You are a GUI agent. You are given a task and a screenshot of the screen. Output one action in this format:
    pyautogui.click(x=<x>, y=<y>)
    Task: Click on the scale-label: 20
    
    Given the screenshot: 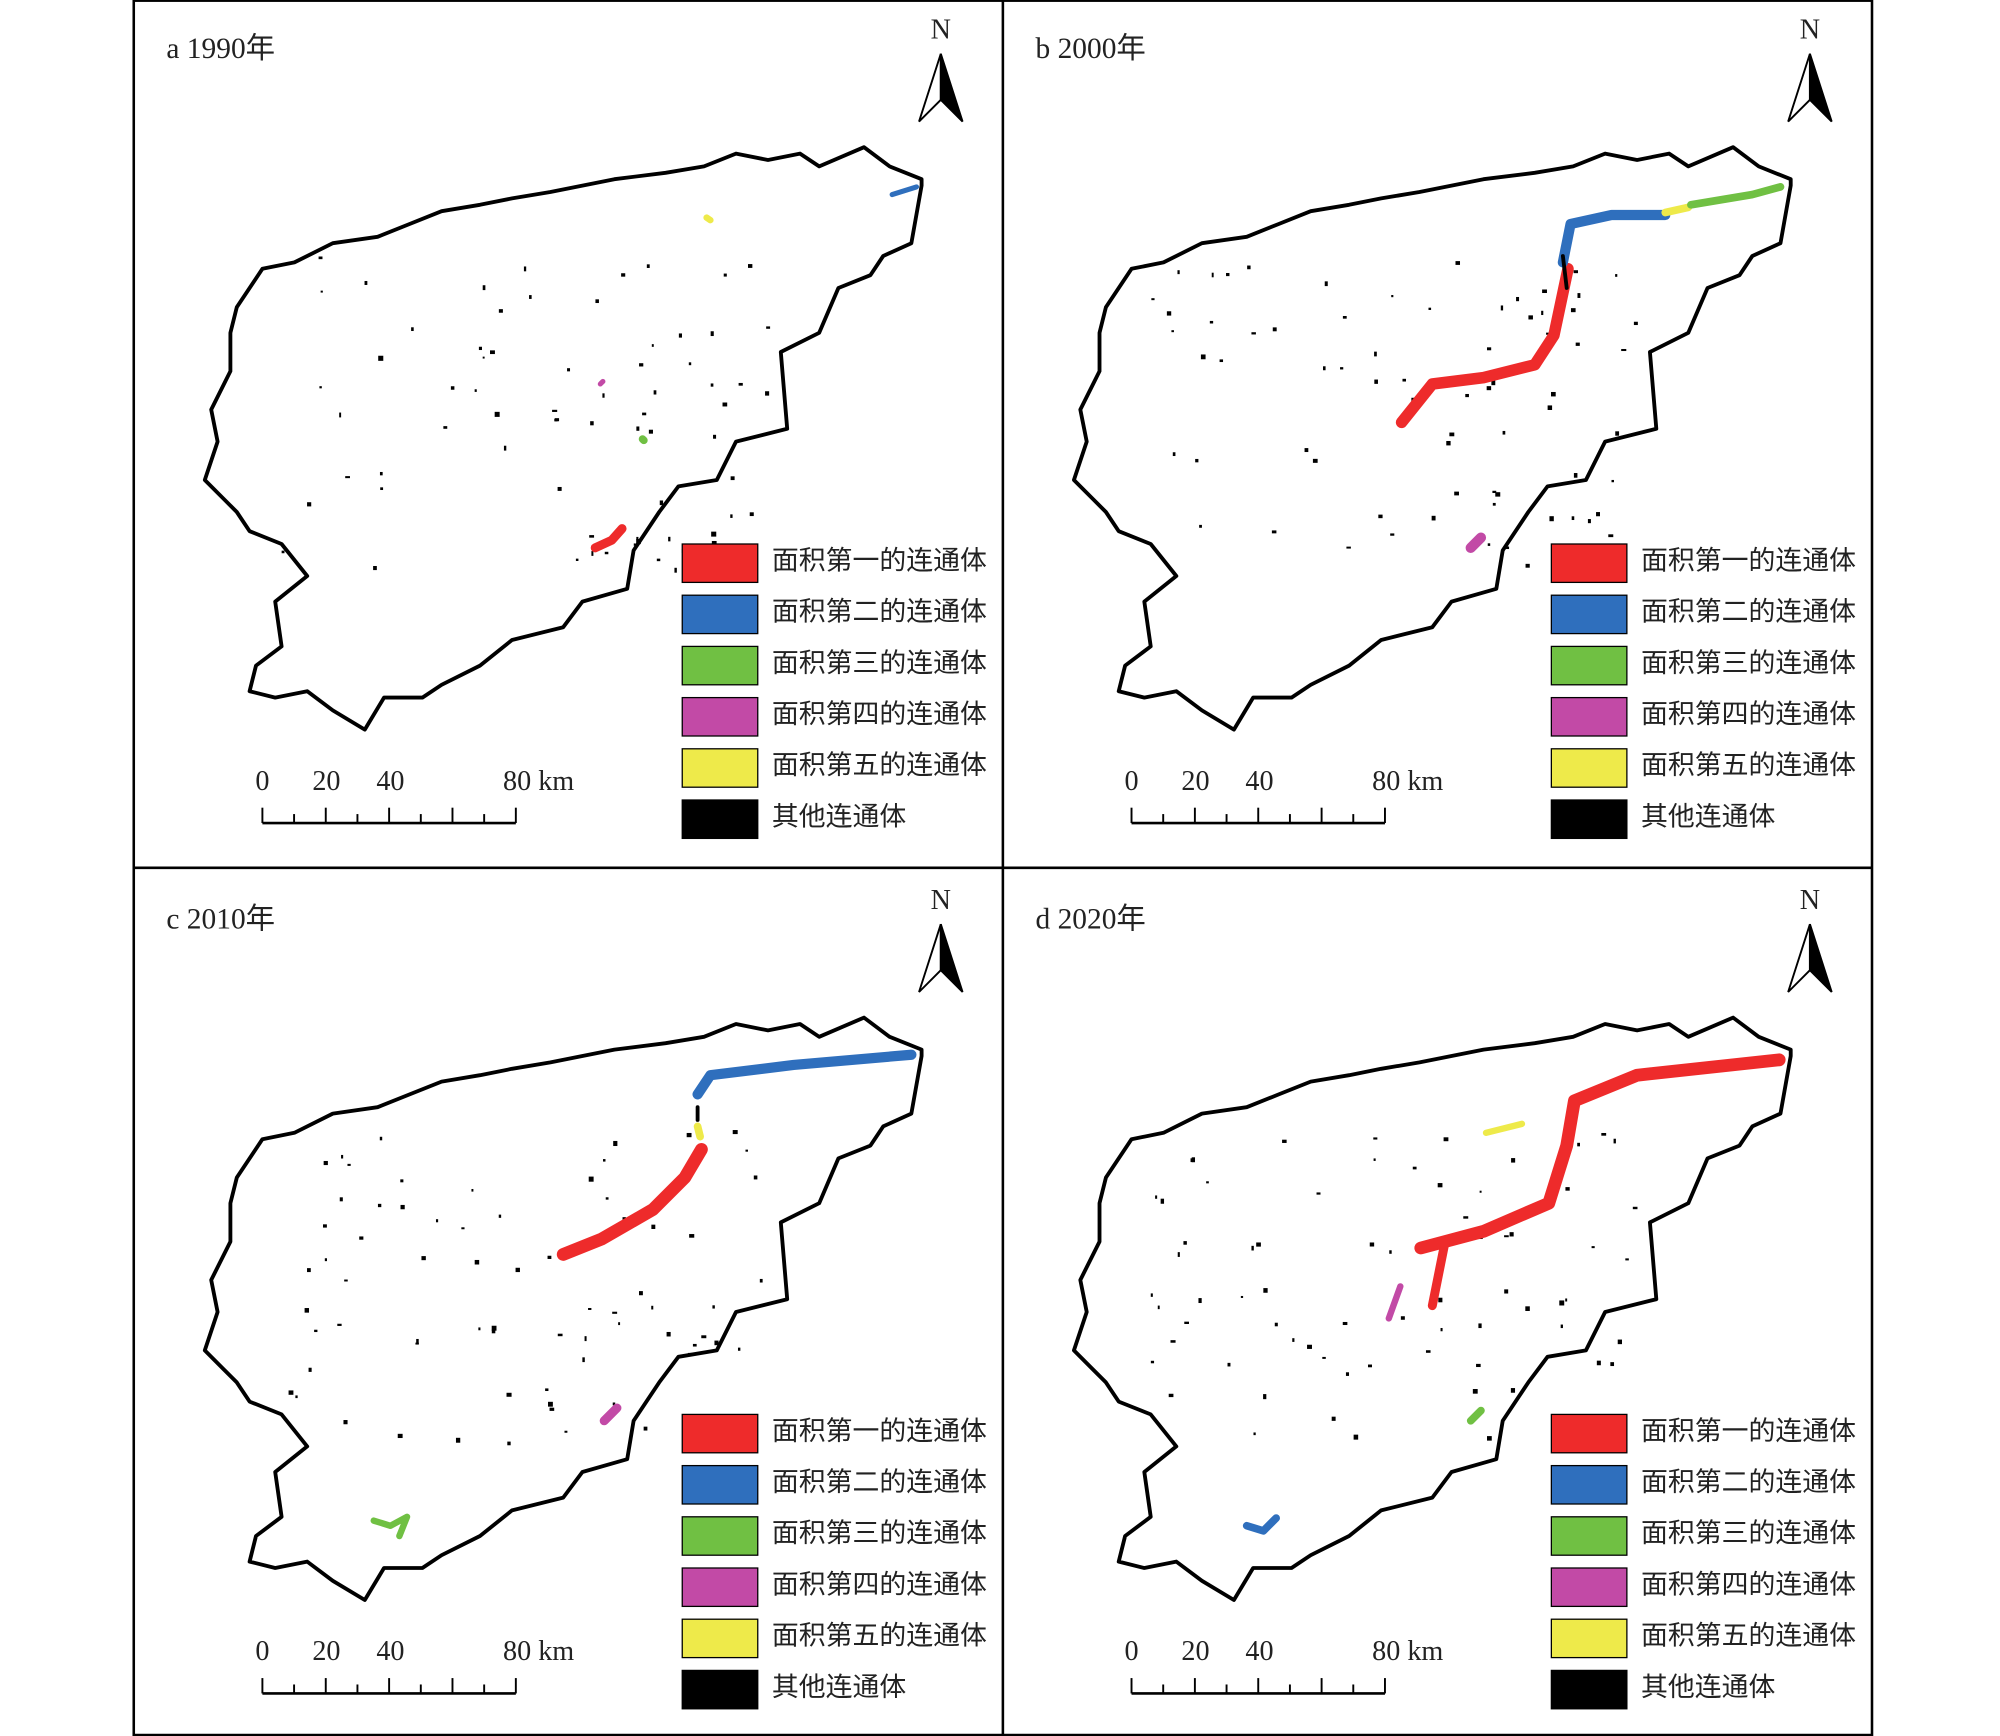 What is the action you would take?
    pyautogui.click(x=326, y=781)
    